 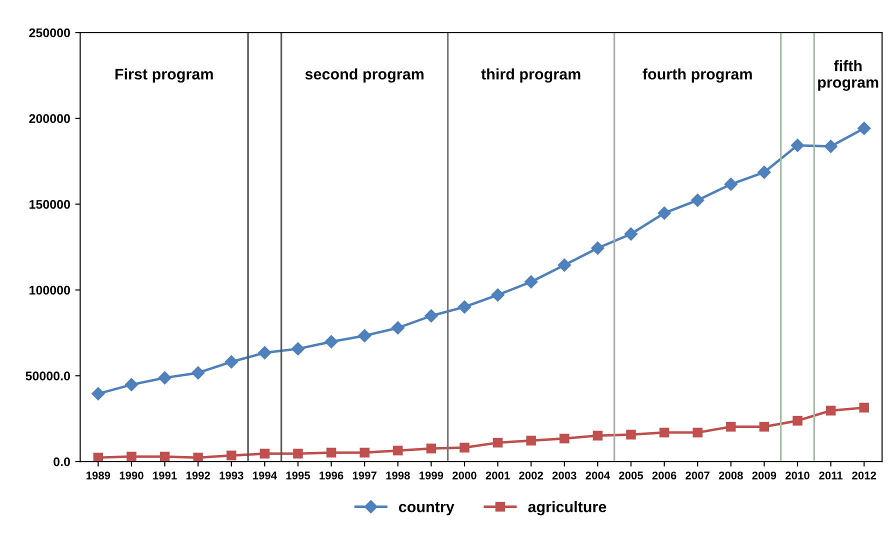 What do you see at coordinates (464, 476) in the screenshot?
I see `x-tick-label: 2000` at bounding box center [464, 476].